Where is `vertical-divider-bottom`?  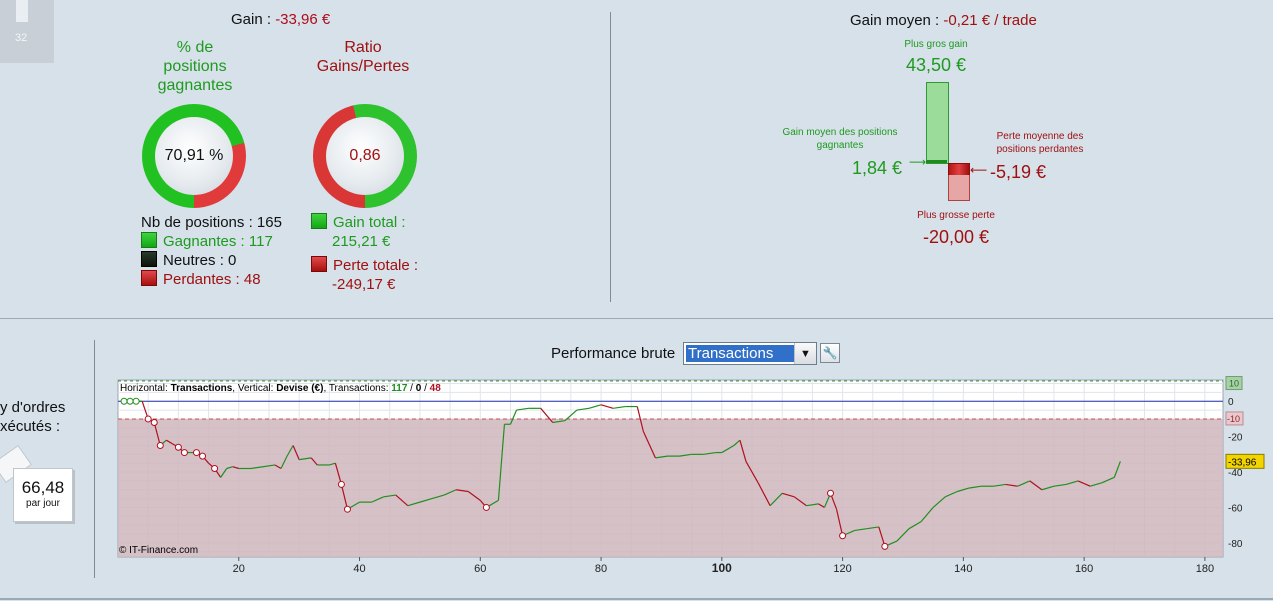 vertical-divider-bottom is located at coordinates (94, 459).